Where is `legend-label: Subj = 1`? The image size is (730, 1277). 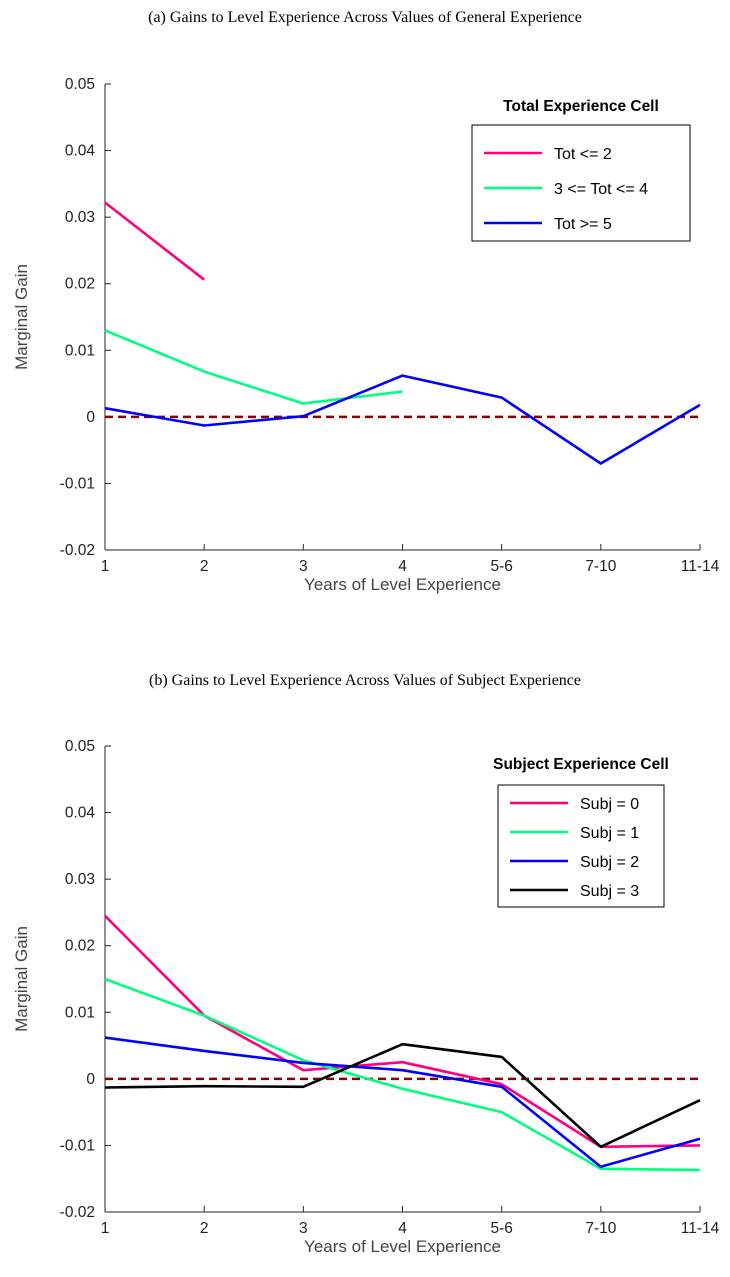 legend-label: Subj = 1 is located at coordinates (609, 833).